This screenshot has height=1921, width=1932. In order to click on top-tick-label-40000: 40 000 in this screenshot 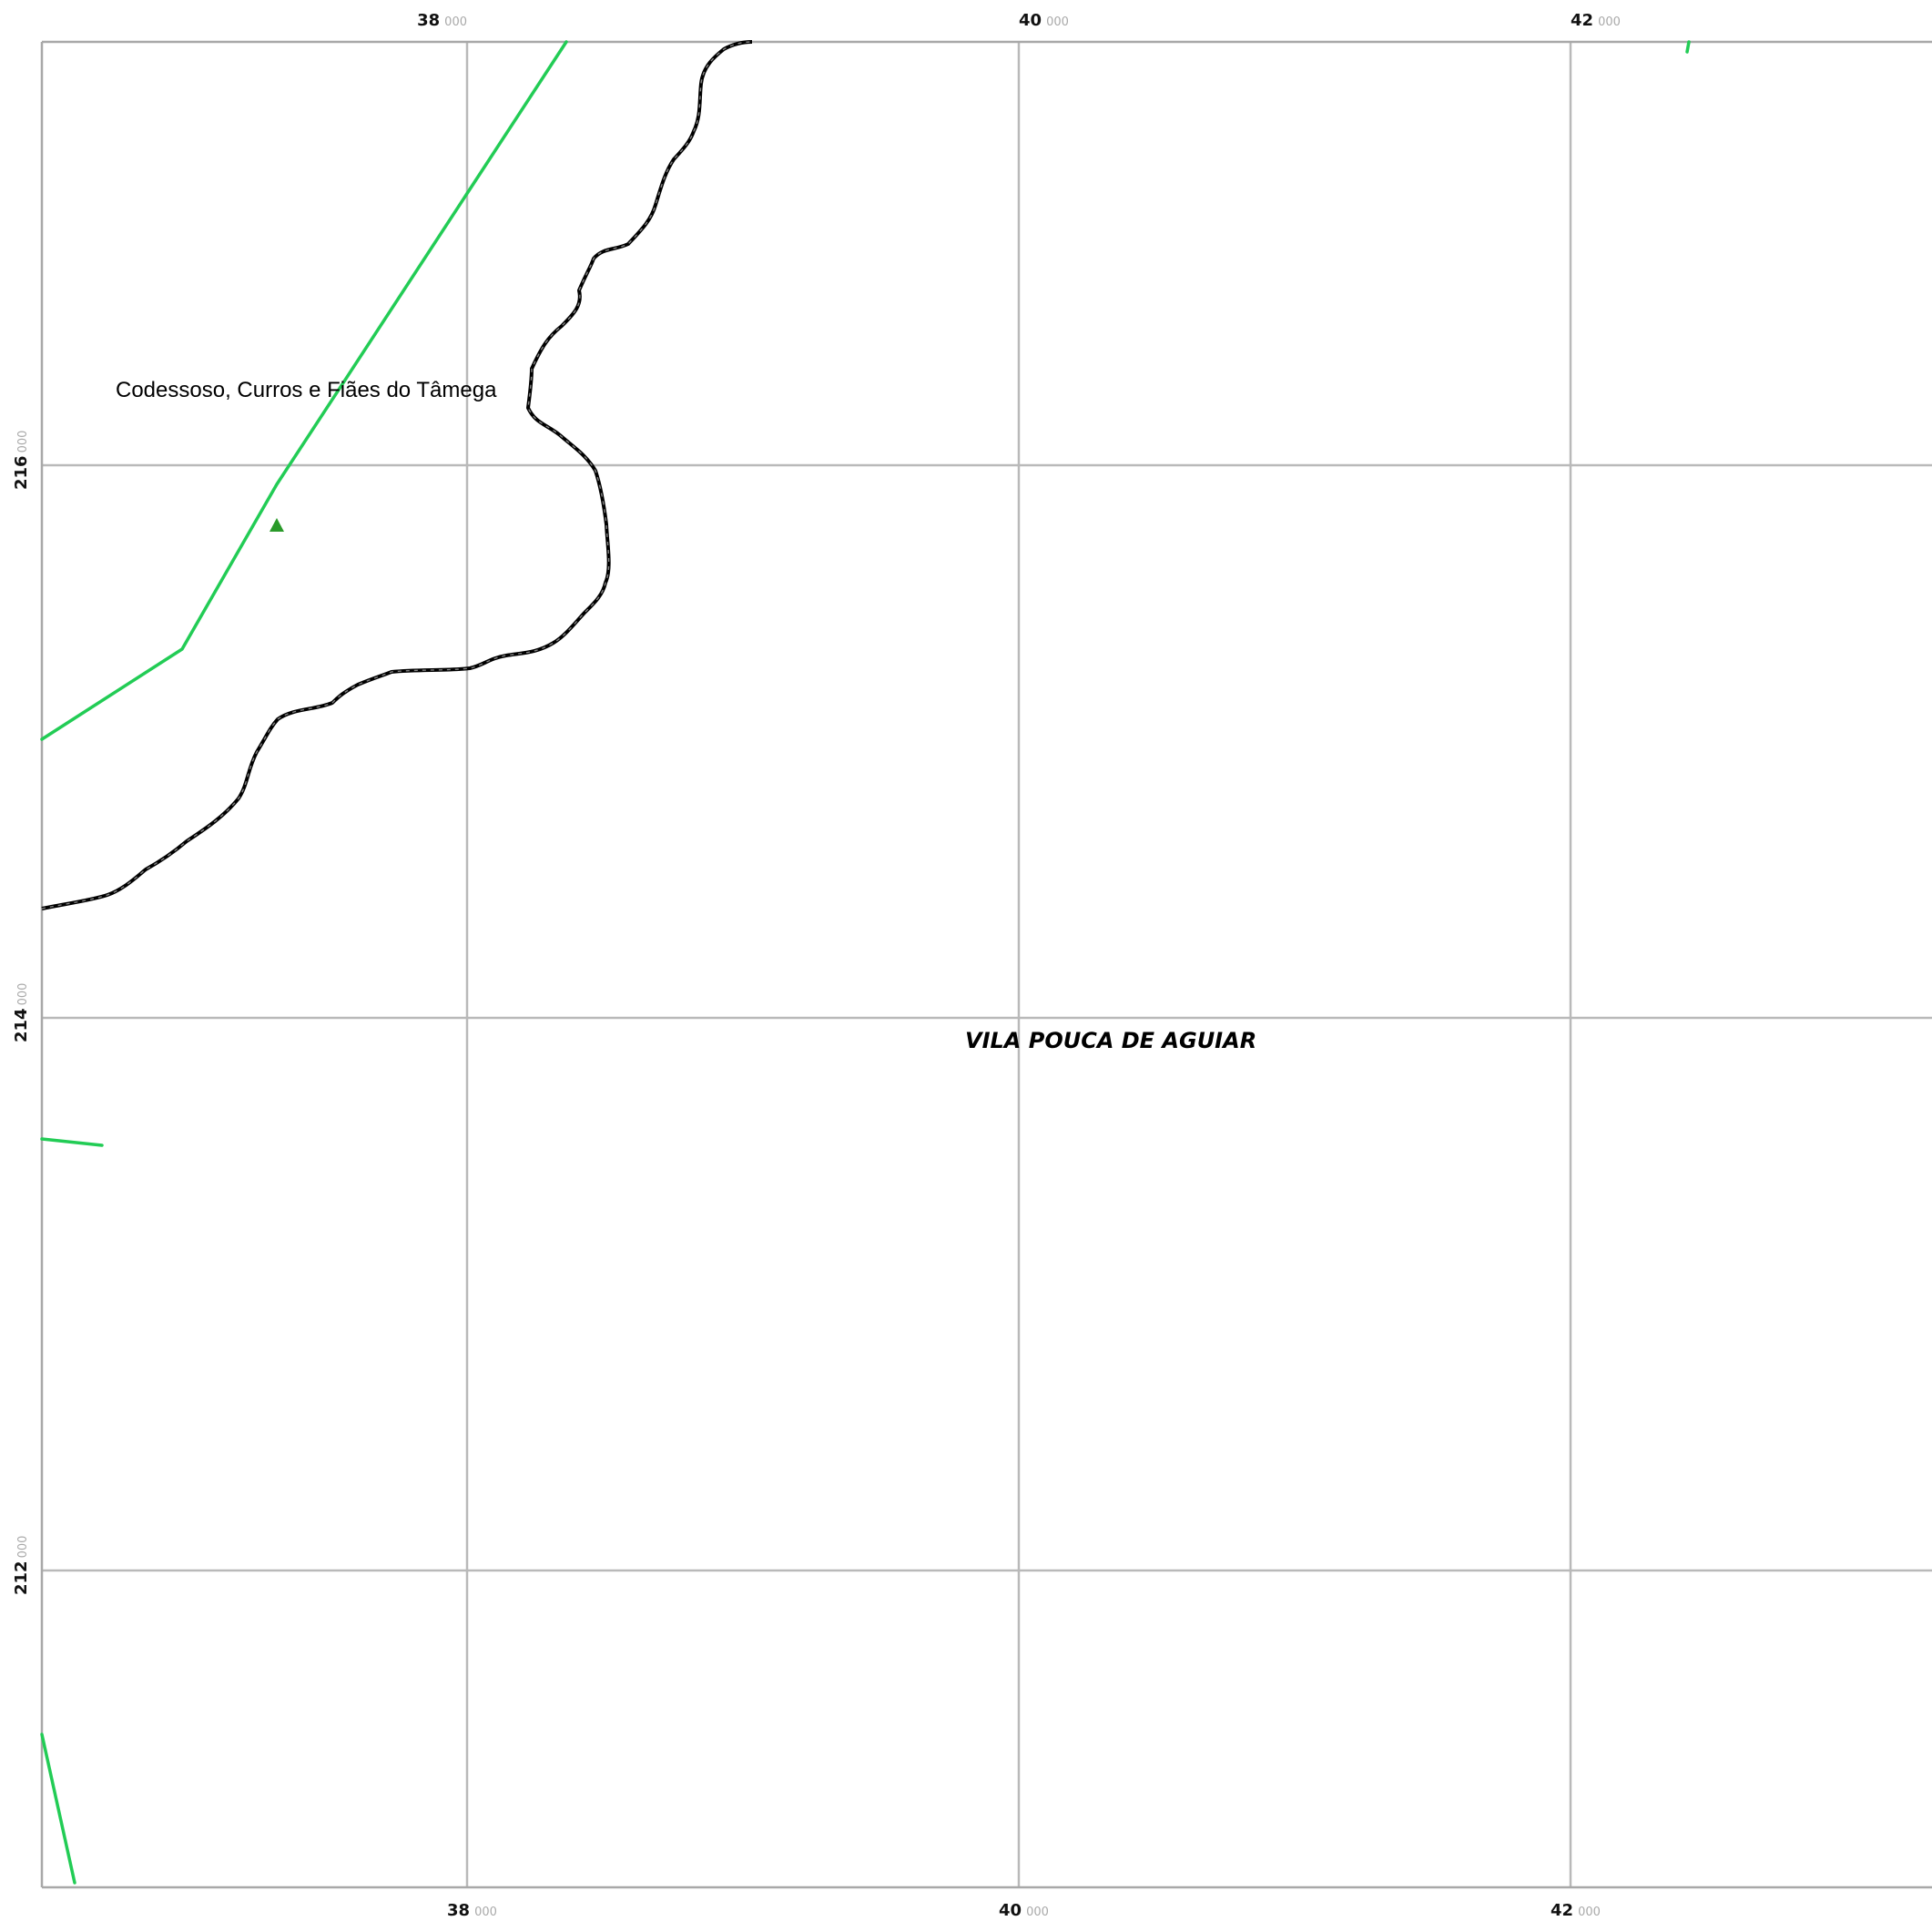, I will do `click(1044, 20)`.